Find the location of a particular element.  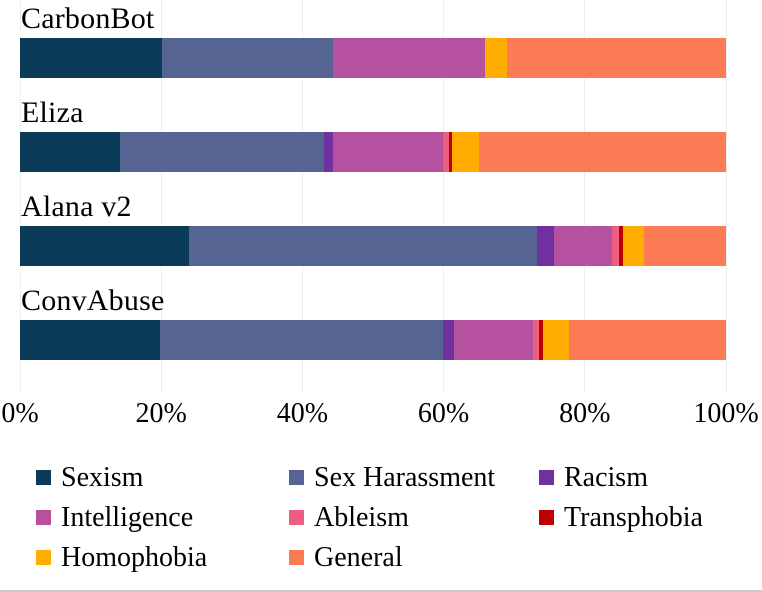

segment-eliza-homophobia is located at coordinates (465, 152).